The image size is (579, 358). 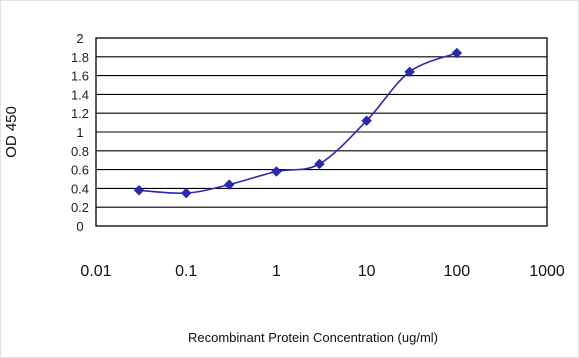 I want to click on y-tick-label: 1.6, so click(x=80, y=76).